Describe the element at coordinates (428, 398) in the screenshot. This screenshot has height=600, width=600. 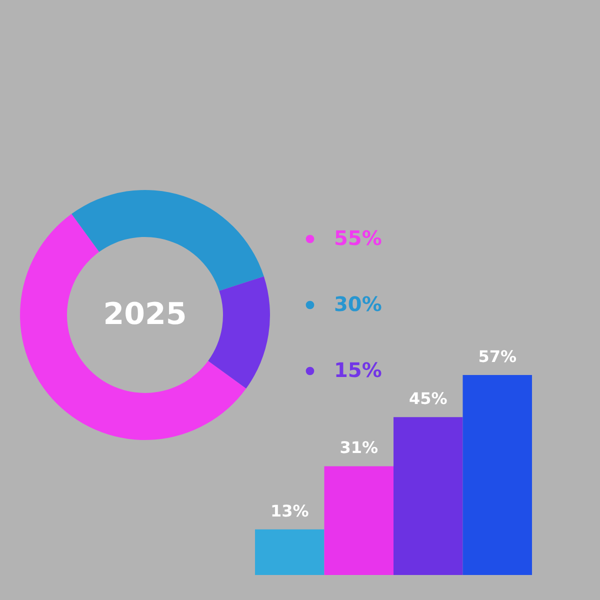
I see `data-label: 45%` at that location.